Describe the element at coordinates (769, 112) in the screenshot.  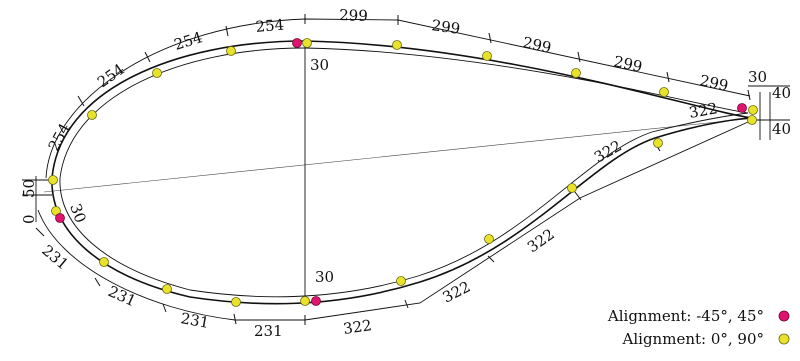
I see `trailing-edge-dimensions` at that location.